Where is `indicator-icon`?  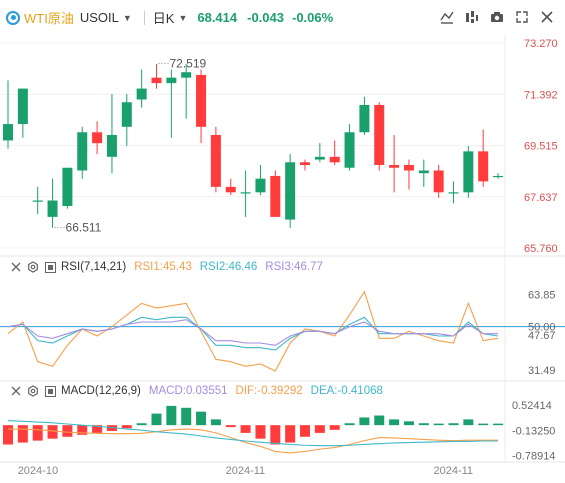 indicator-icon is located at coordinates (472, 17).